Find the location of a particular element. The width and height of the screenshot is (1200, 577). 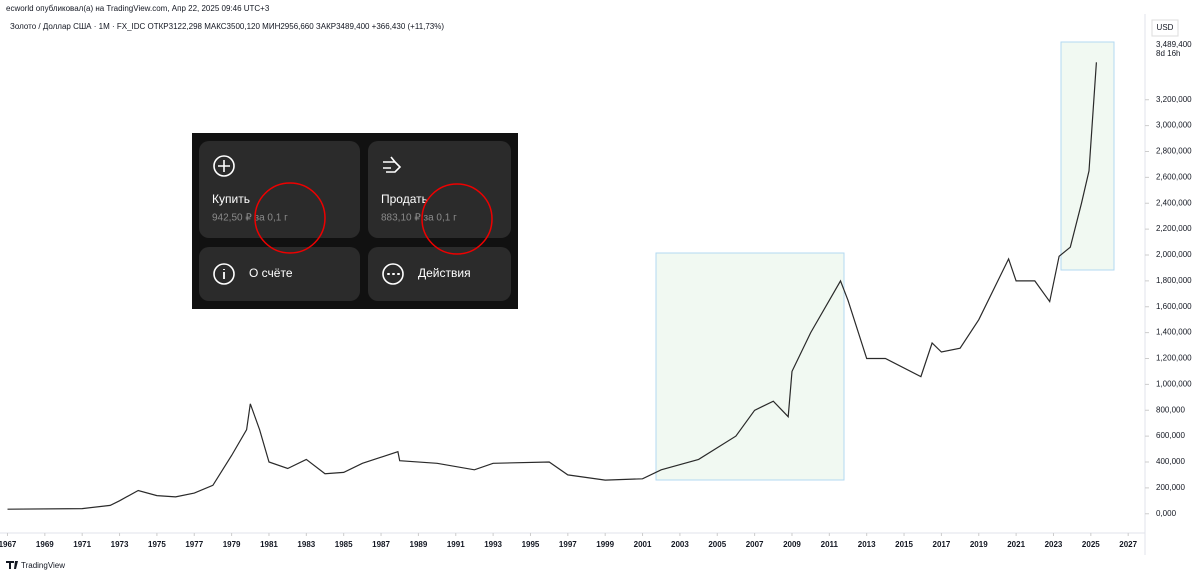

y-tick-label: 1,400,000 is located at coordinates (1174, 332).